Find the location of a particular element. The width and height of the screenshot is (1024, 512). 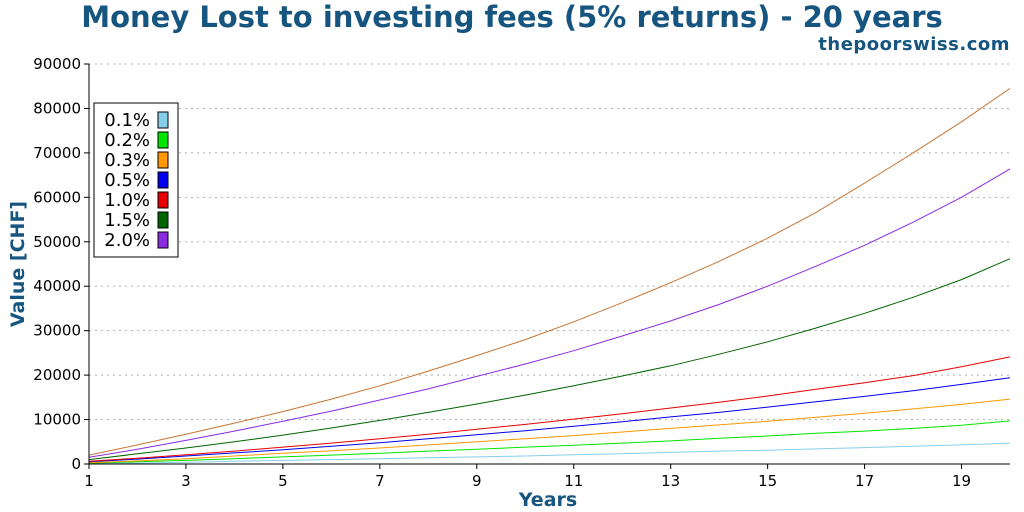

legend-label: 0.5% is located at coordinates (127, 180).